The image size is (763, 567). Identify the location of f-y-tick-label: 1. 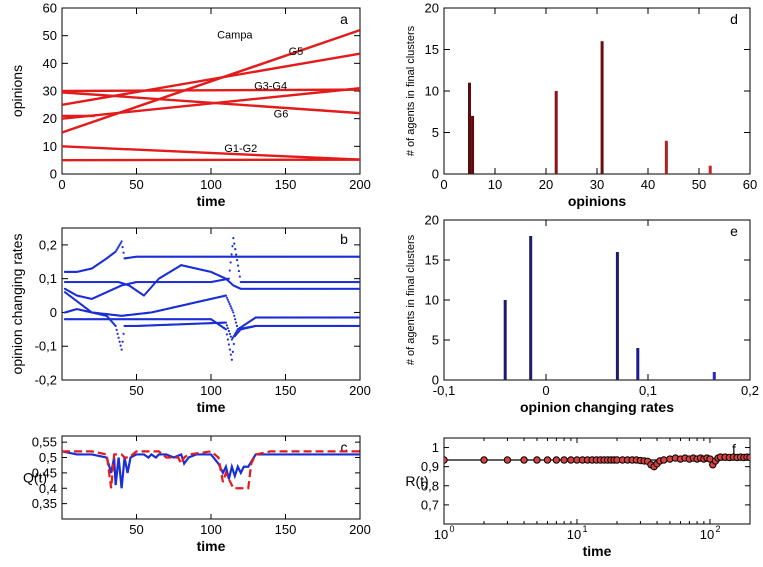
(435, 447).